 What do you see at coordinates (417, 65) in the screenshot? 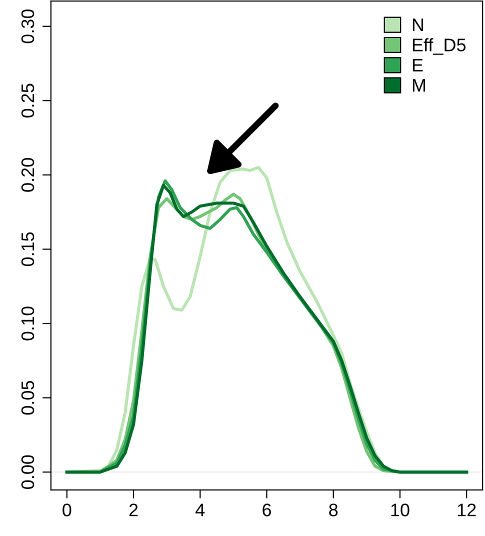
I see `legend-label: E` at bounding box center [417, 65].